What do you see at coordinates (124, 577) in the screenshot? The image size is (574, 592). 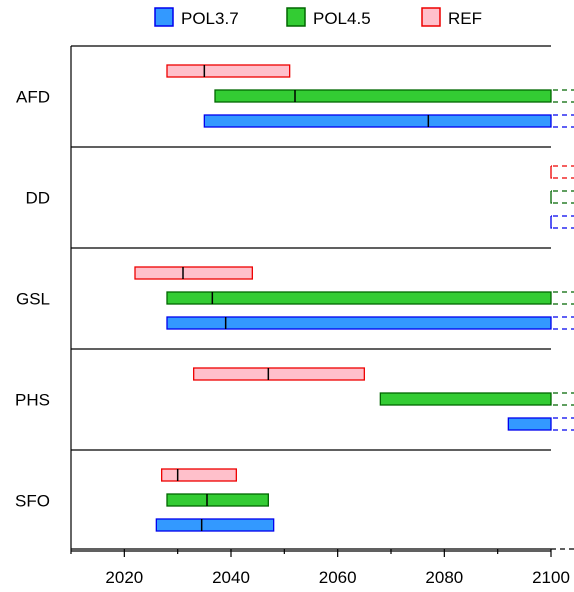 I see `x-tick-label-2020: 2020` at bounding box center [124, 577].